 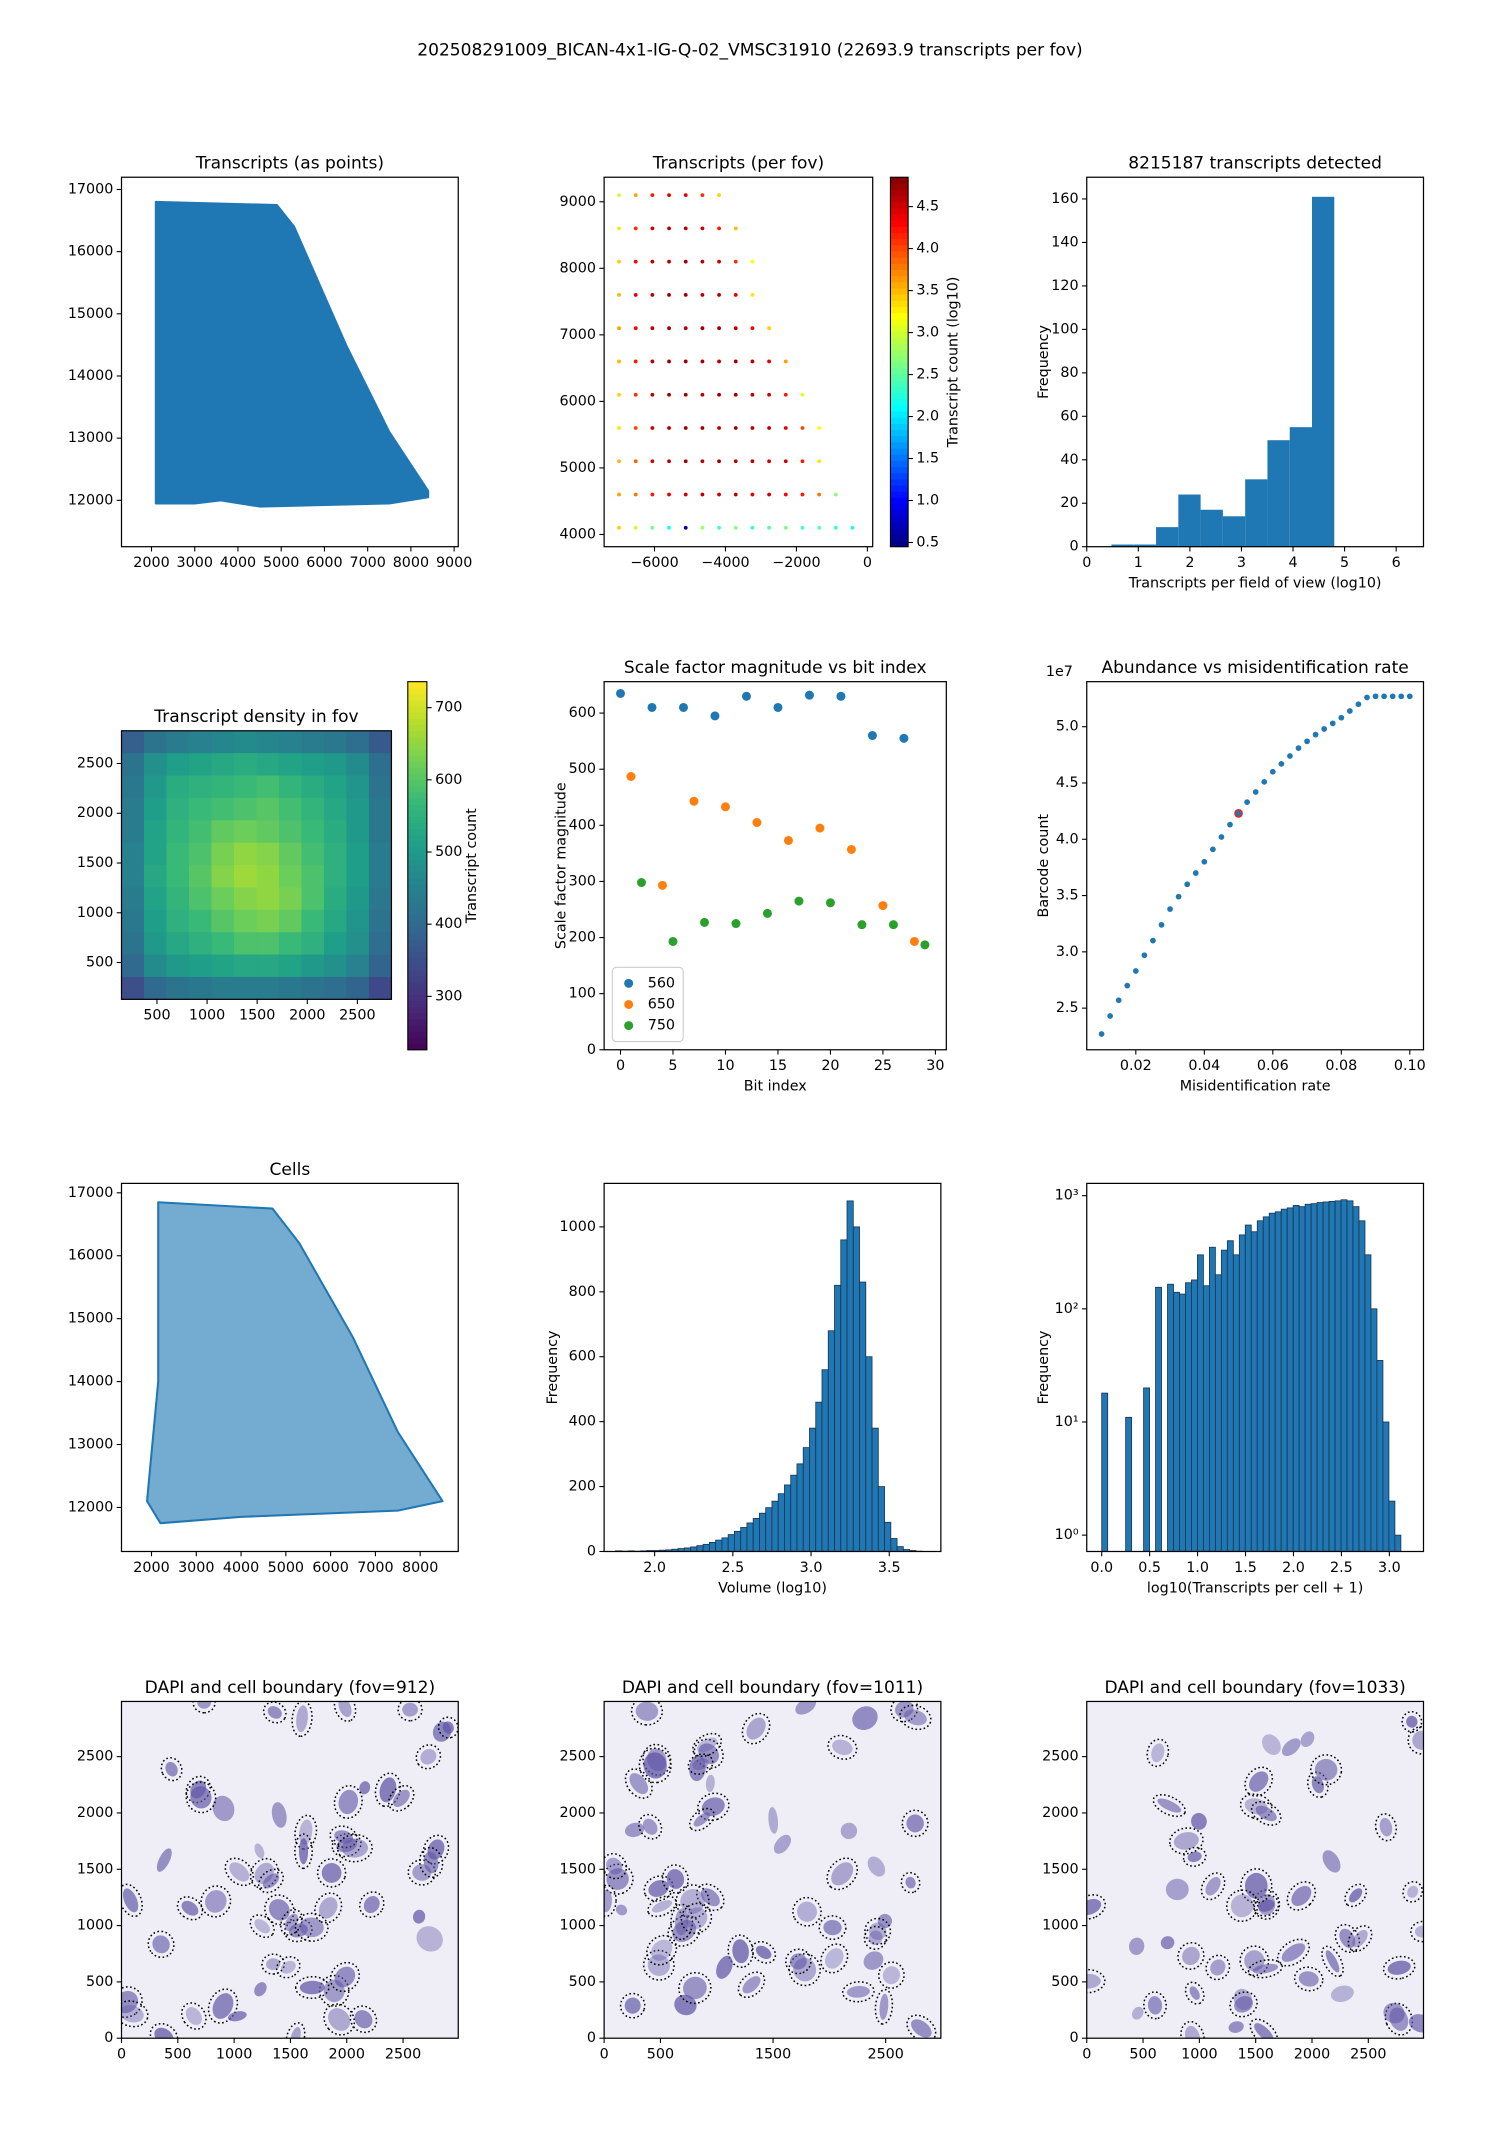 What do you see at coordinates (725, 563) in the screenshot?
I see `x-tick-label: −4000` at bounding box center [725, 563].